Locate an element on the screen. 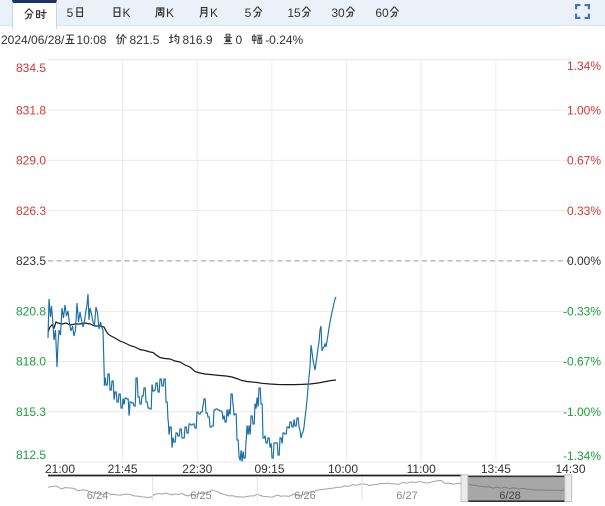 The height and width of the screenshot is (506, 605). svg-text: -1.00% is located at coordinates (582, 412).